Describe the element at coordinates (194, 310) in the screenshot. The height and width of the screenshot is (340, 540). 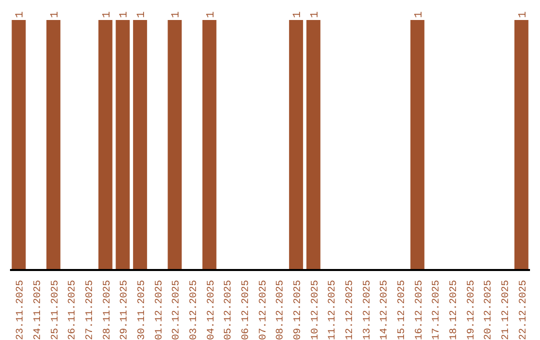
I see `x-tick-label: 03.12.2025` at that location.